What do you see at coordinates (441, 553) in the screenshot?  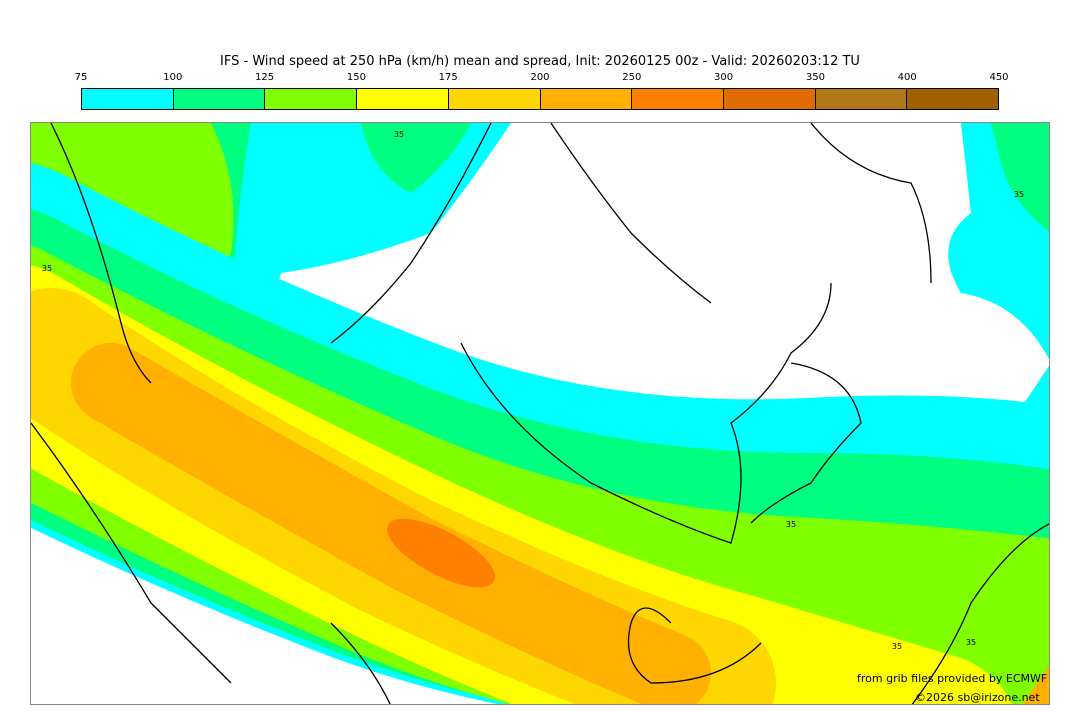 I see `band-250-300-core` at bounding box center [441, 553].